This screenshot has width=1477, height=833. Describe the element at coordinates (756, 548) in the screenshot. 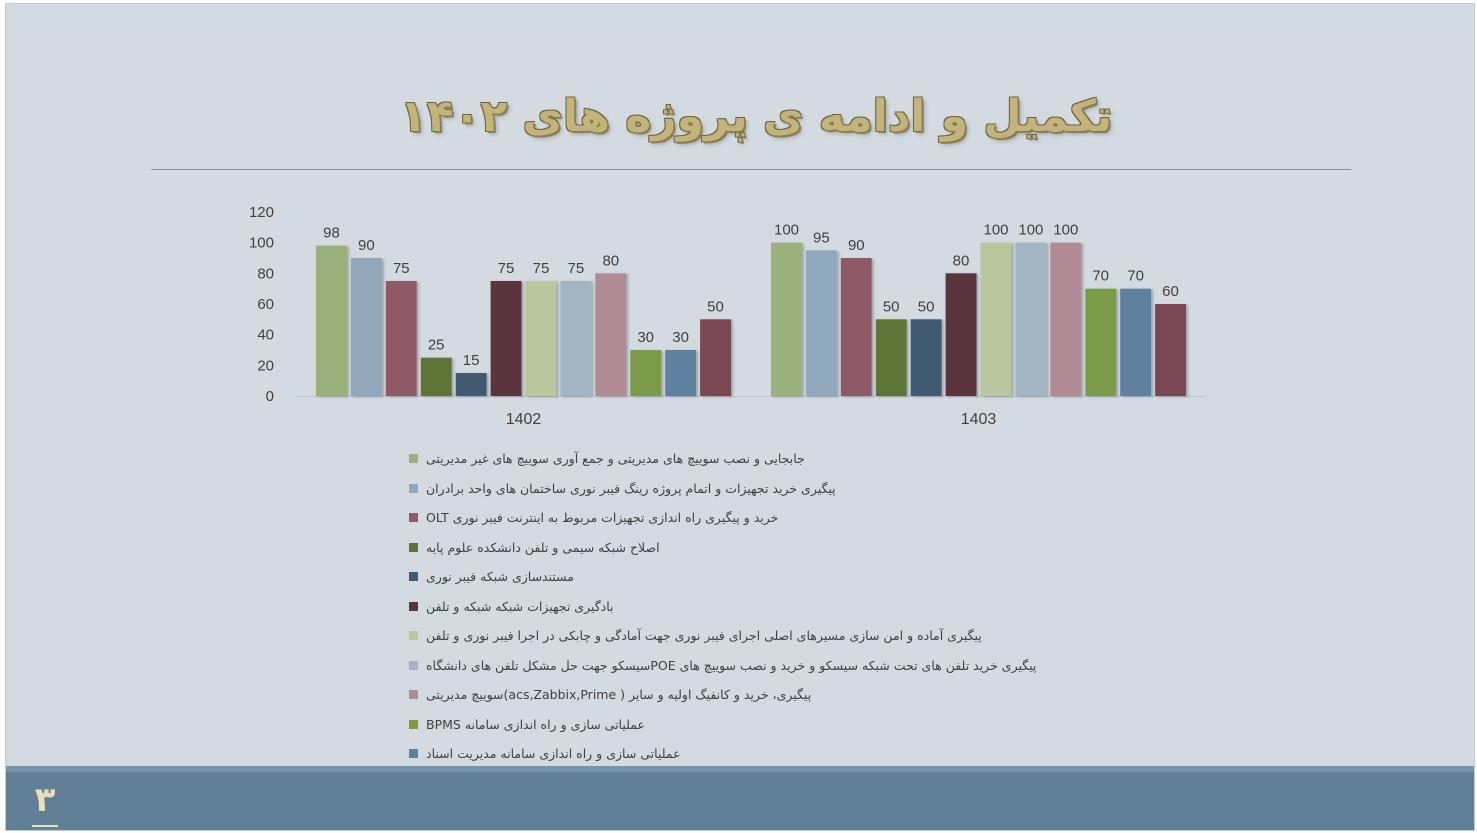

I see `legend-item: اصلاح شبکه سیمی و تلفن دانشکده علوم پایه` at that location.